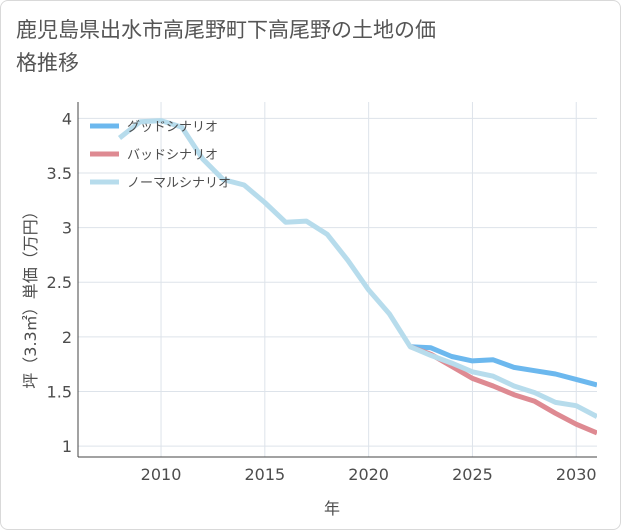 This screenshot has width=621, height=530. Describe the element at coordinates (59, 391) in the screenshot. I see `y-tick-label: 1.5` at that location.